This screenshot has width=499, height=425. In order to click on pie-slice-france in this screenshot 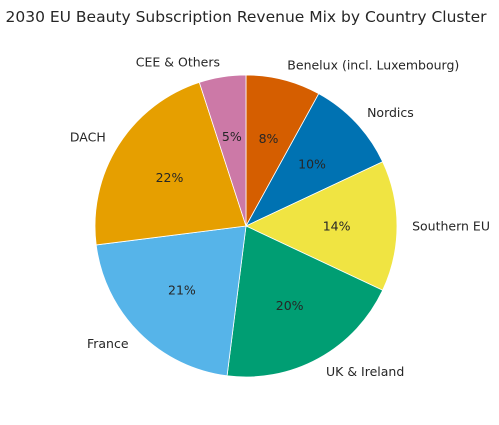, I will do `click(171, 301)`.